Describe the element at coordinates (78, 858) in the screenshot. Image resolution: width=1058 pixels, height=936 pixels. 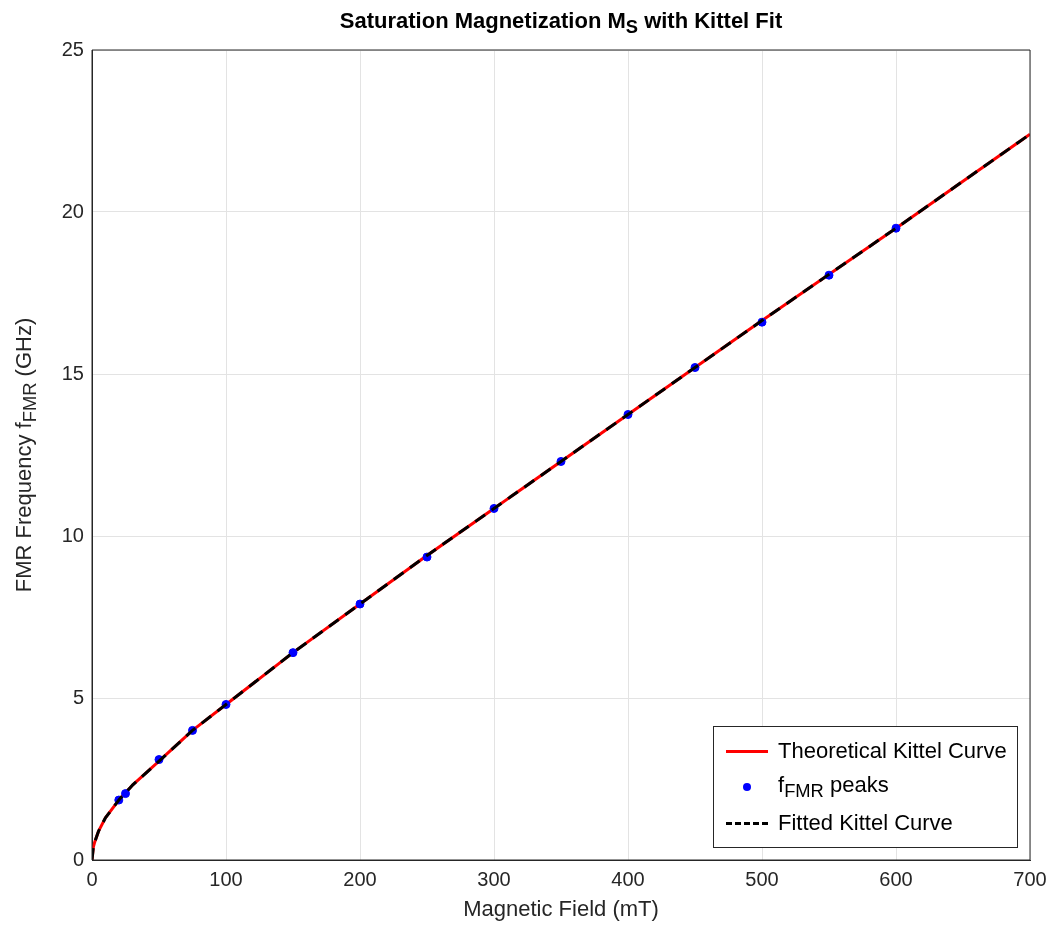
I see `y-tick-label: 0` at that location.